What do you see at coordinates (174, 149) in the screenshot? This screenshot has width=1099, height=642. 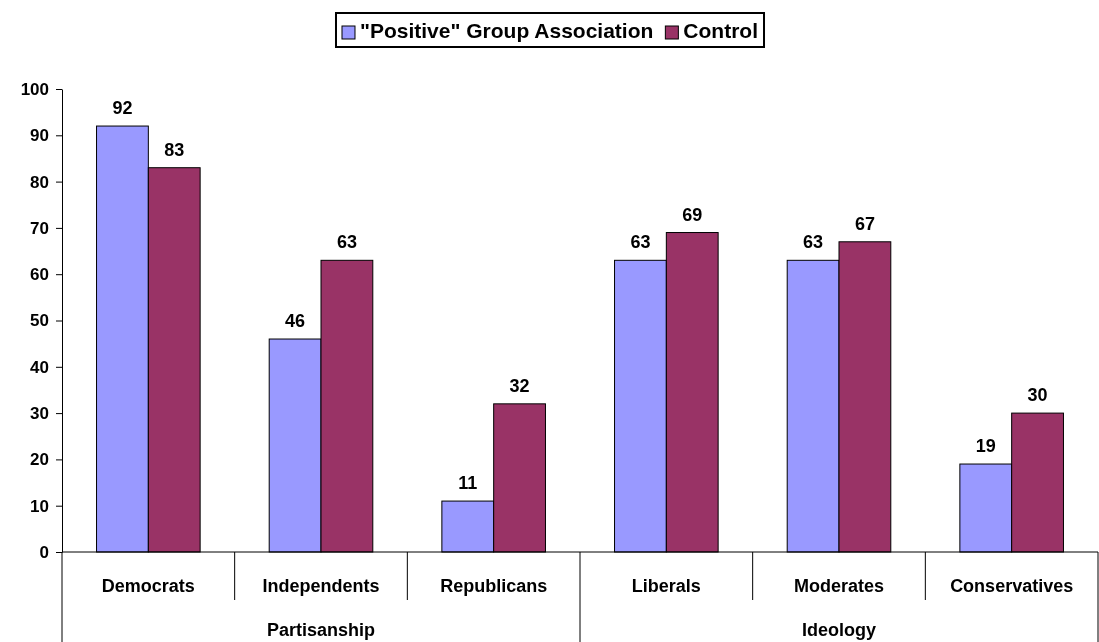 I see `data-label: 83` at bounding box center [174, 149].